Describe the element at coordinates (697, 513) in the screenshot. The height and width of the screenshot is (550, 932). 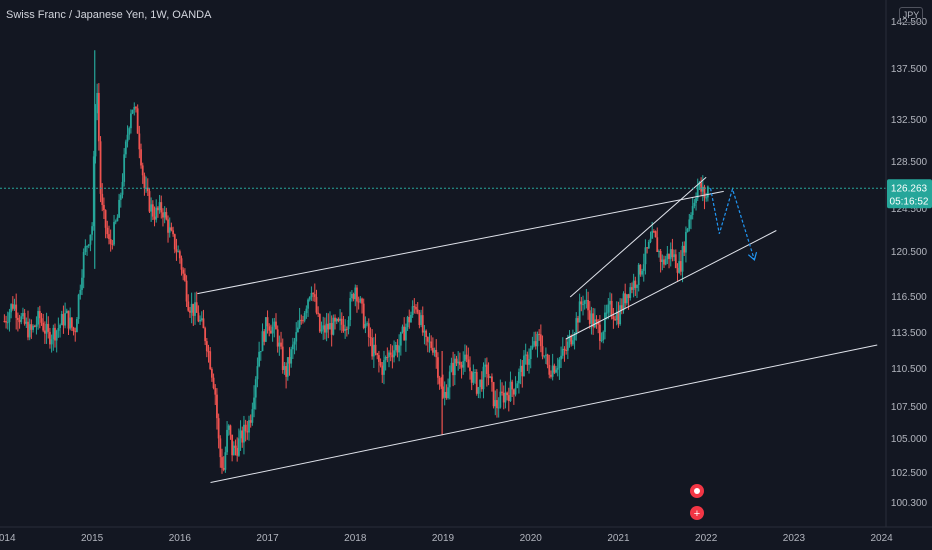
I see `add-alert-icon` at that location.